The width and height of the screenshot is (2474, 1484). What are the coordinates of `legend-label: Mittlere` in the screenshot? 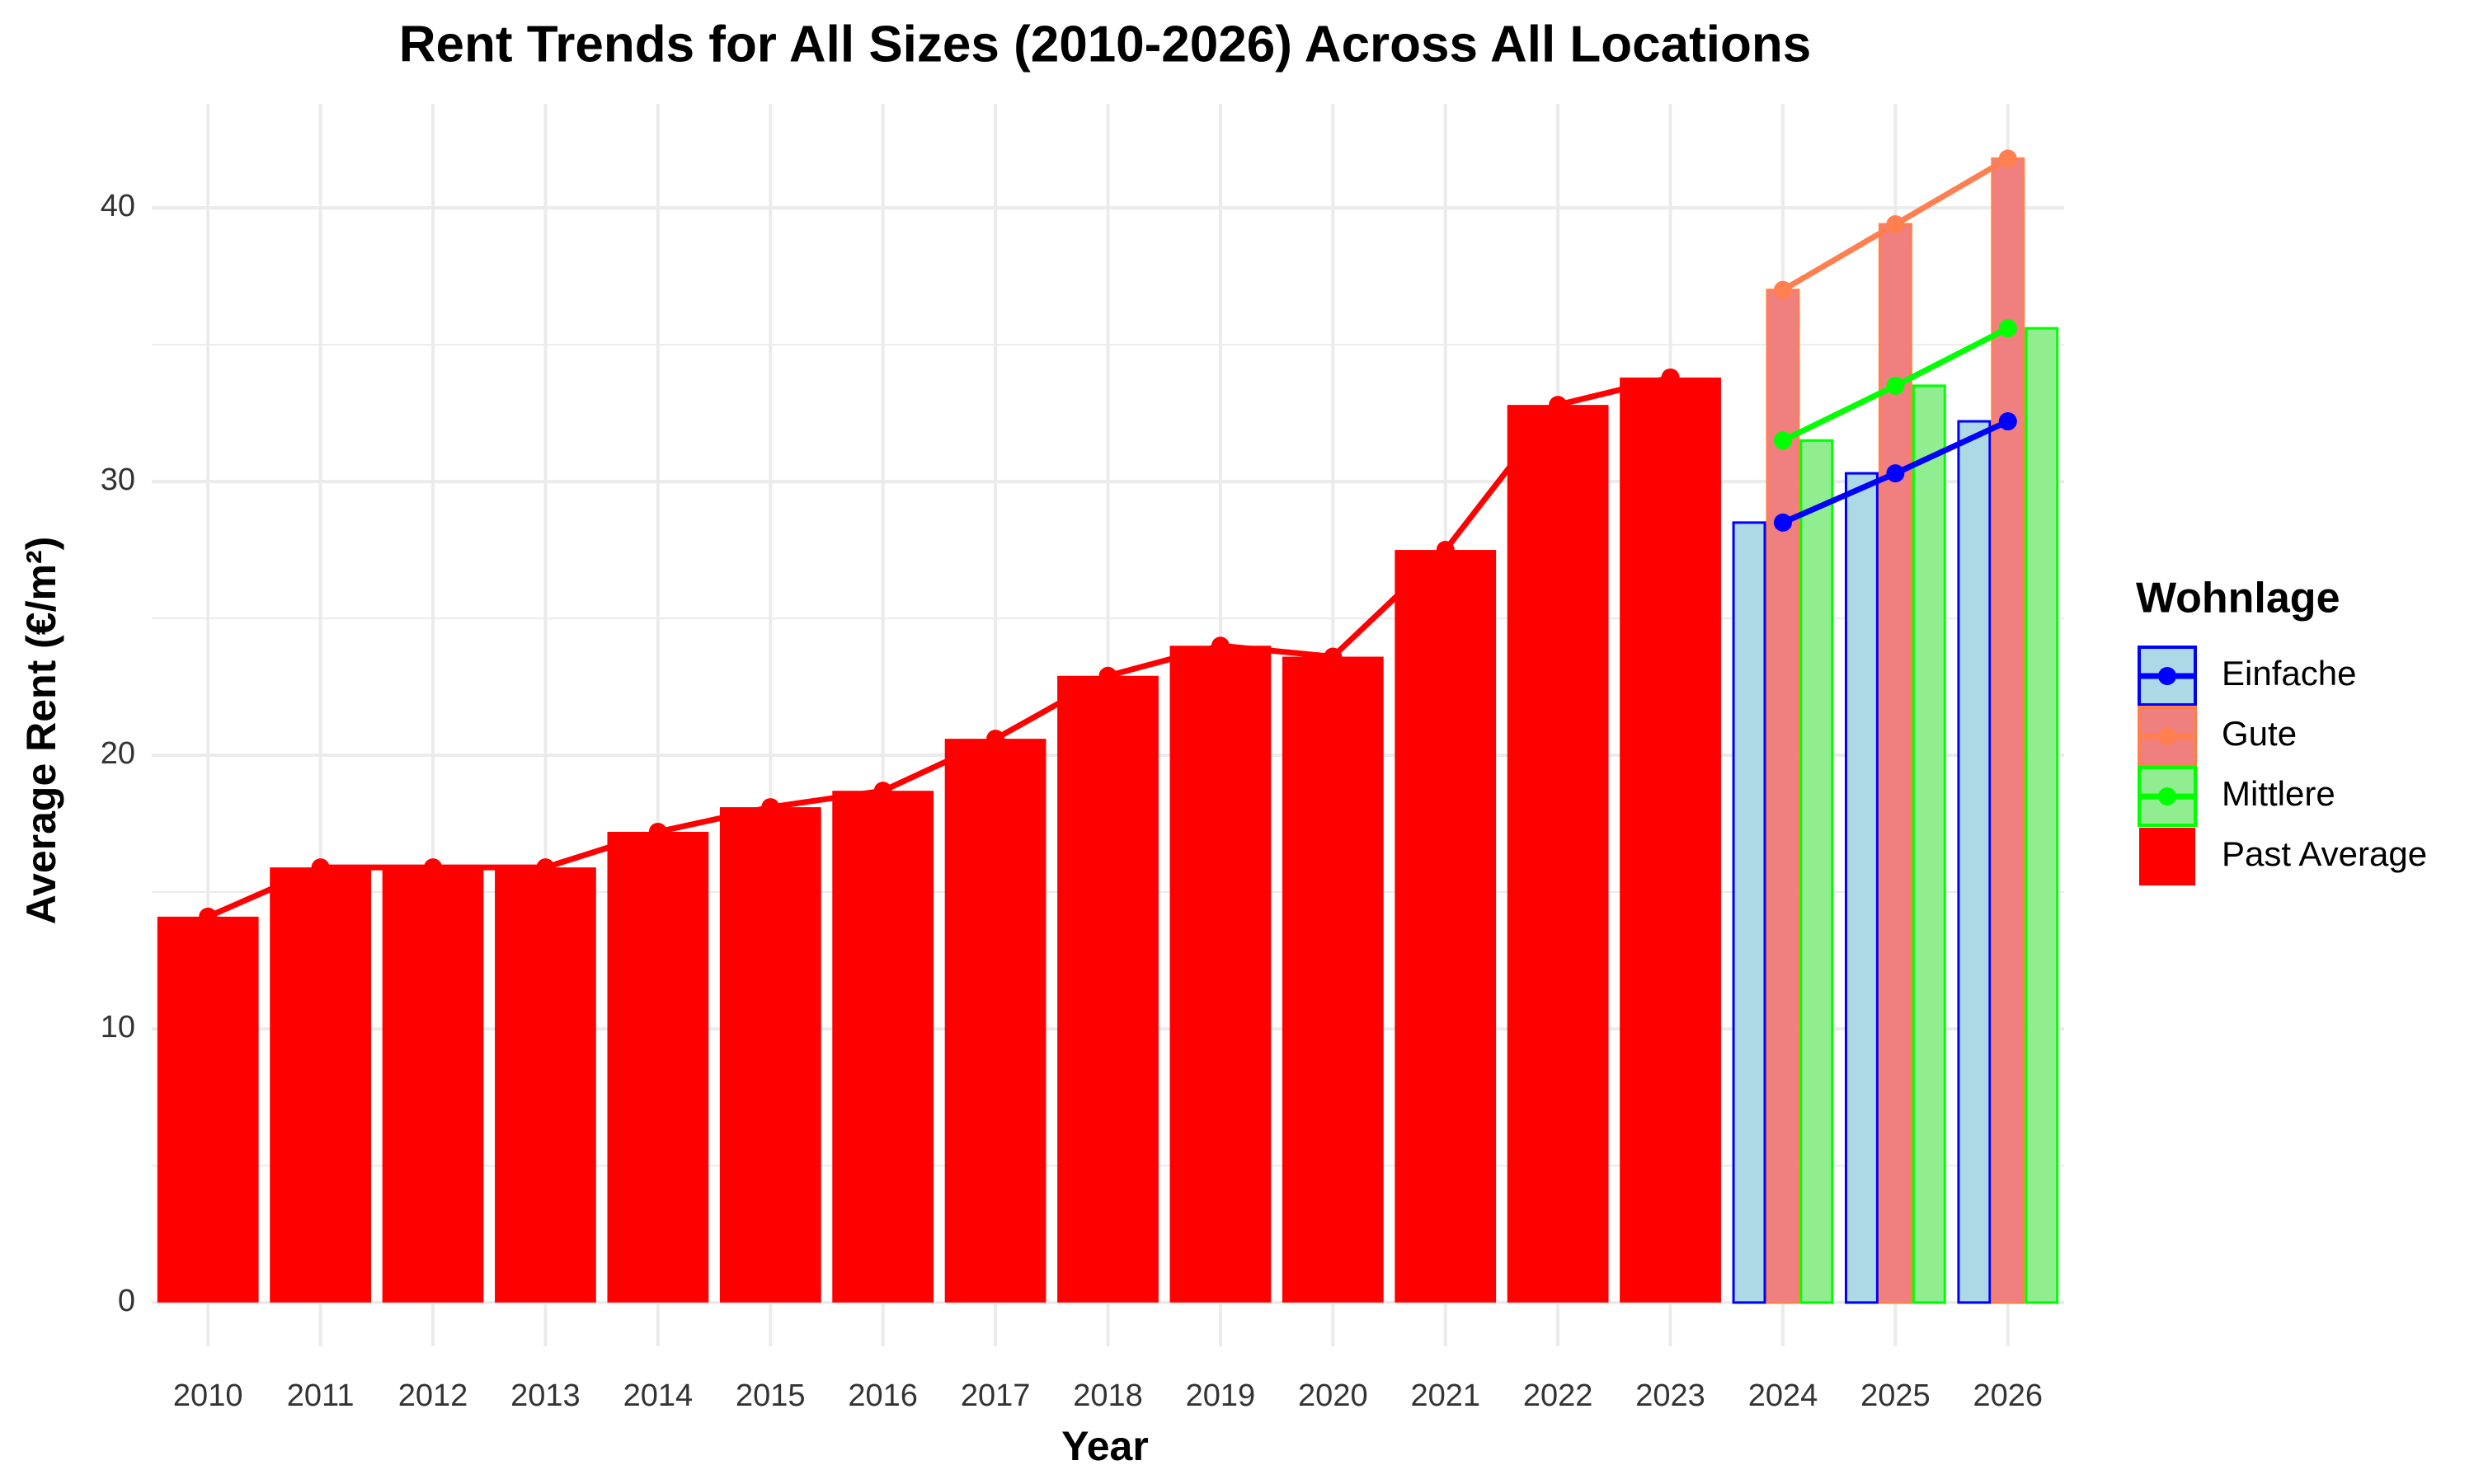 It's located at (2278, 793).